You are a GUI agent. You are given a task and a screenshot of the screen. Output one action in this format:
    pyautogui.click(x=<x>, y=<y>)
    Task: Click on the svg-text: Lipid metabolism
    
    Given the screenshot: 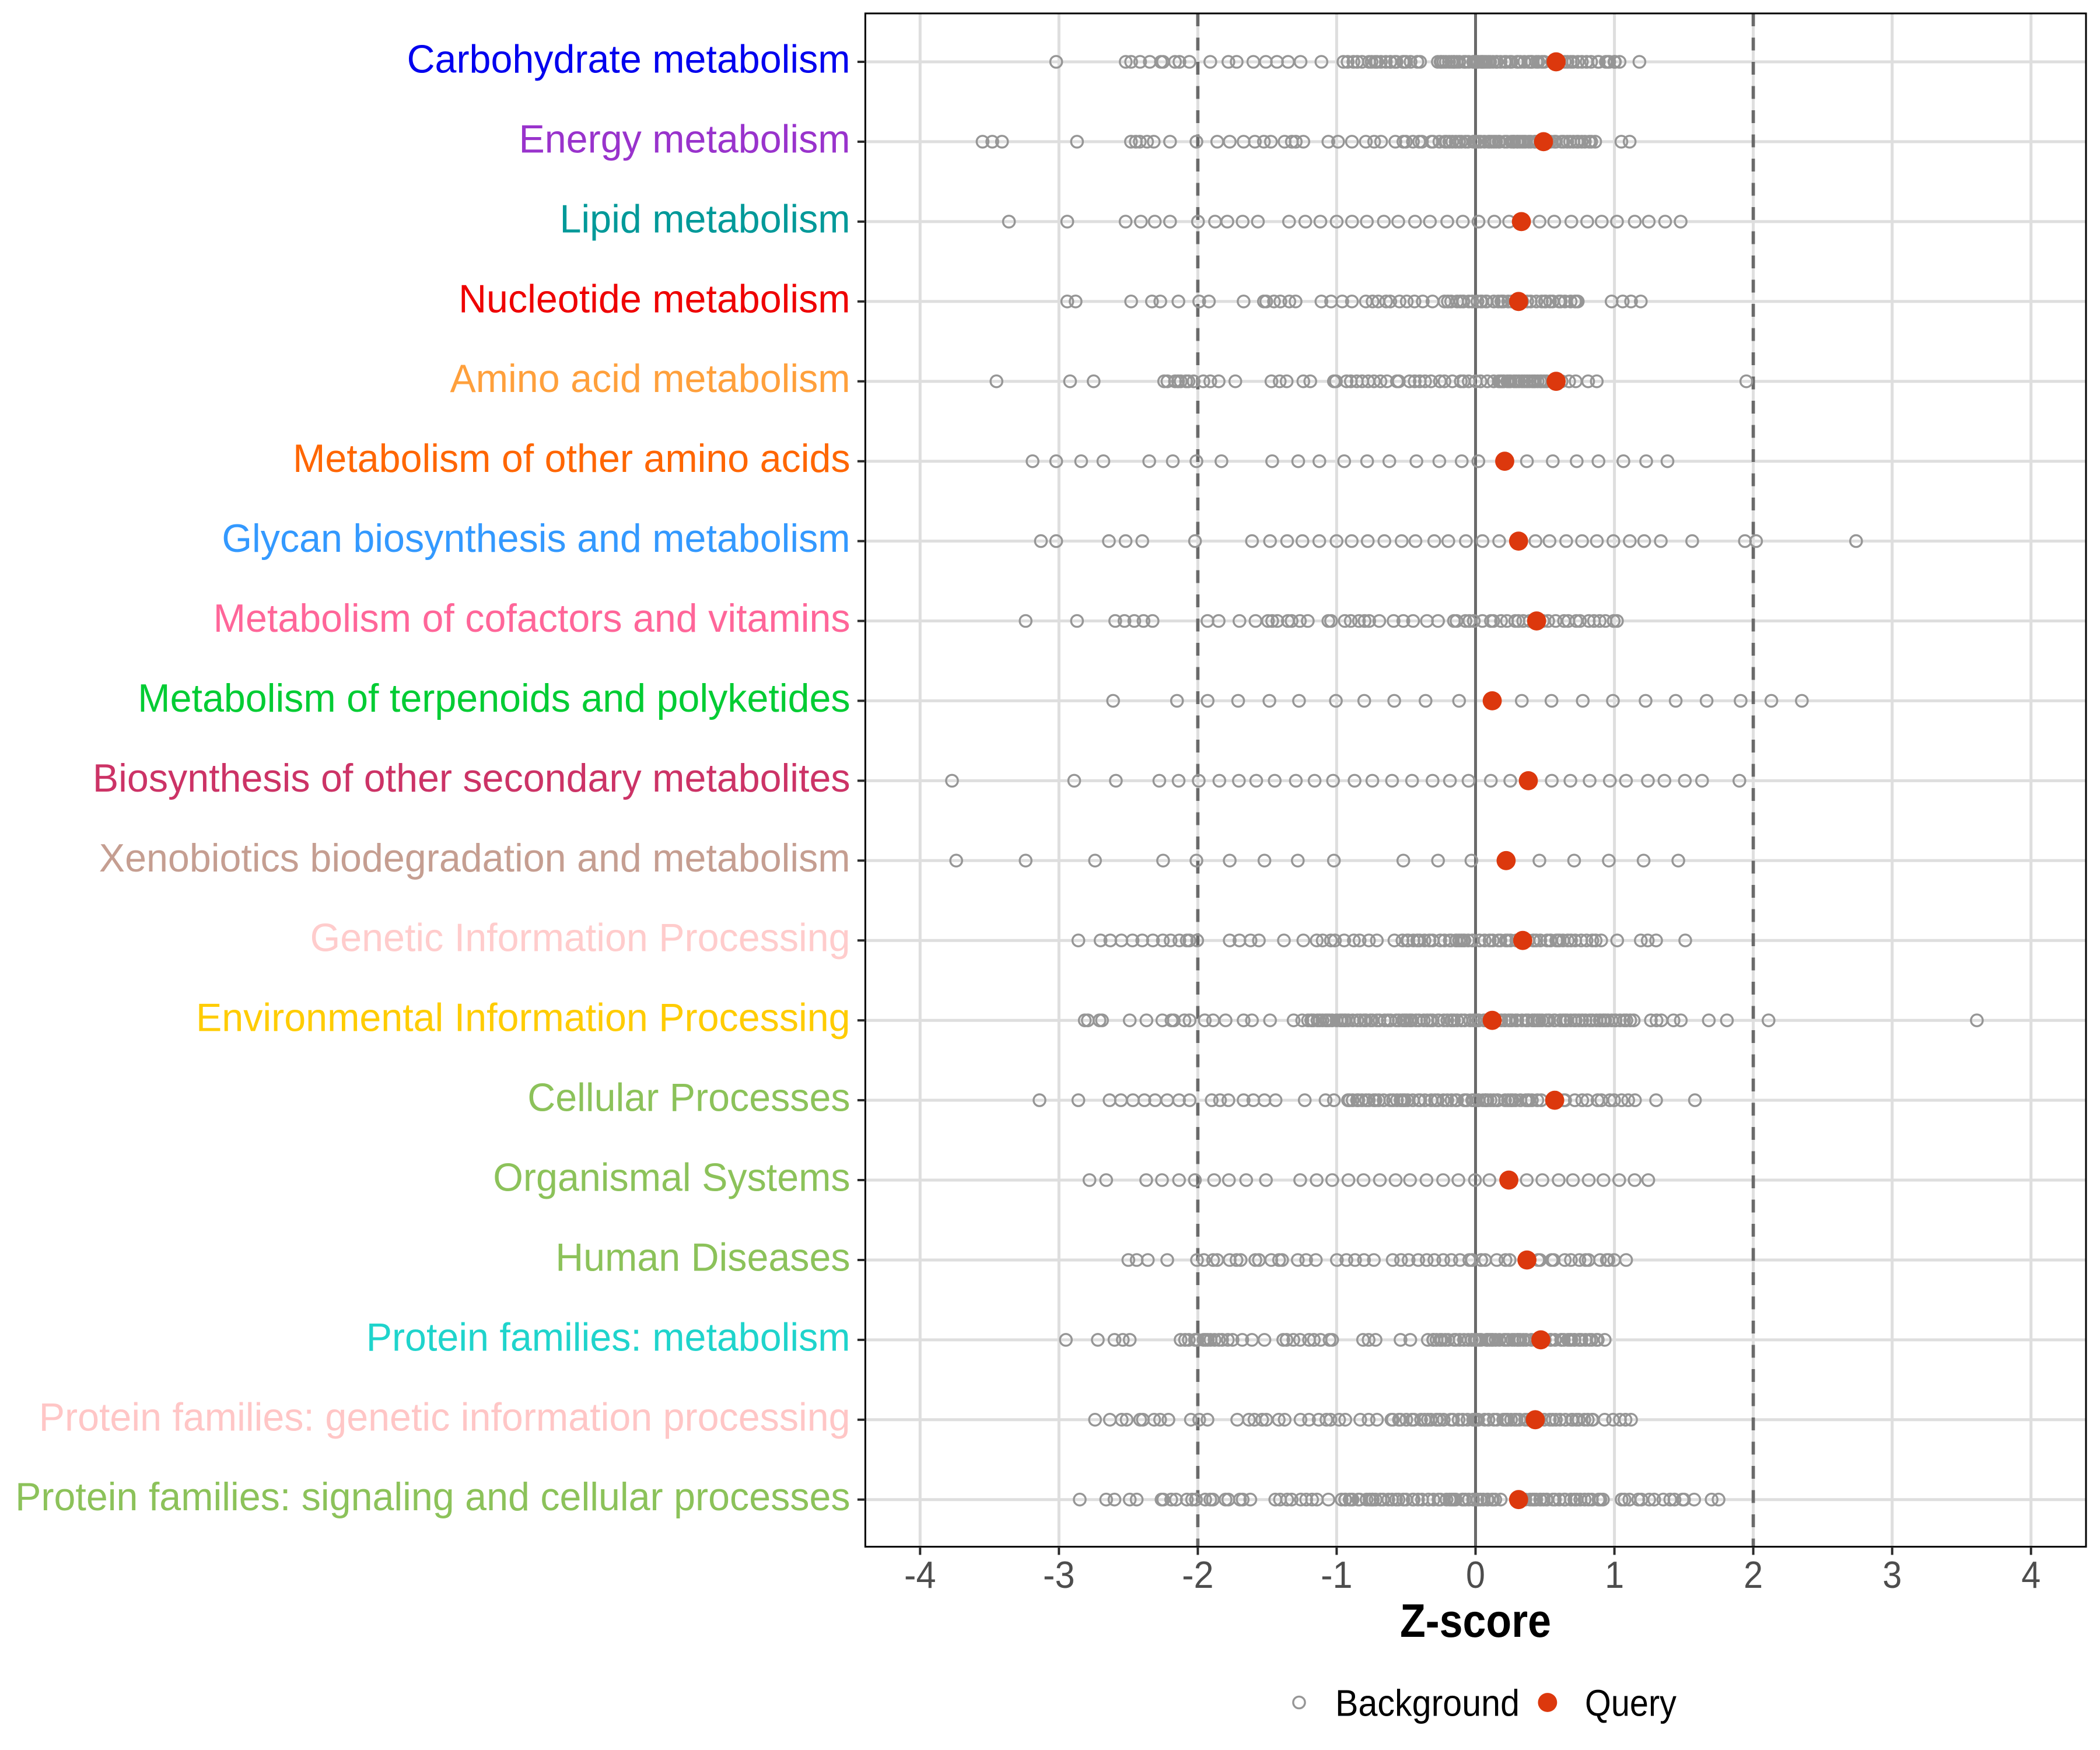 What is the action you would take?
    pyautogui.click(x=705, y=219)
    